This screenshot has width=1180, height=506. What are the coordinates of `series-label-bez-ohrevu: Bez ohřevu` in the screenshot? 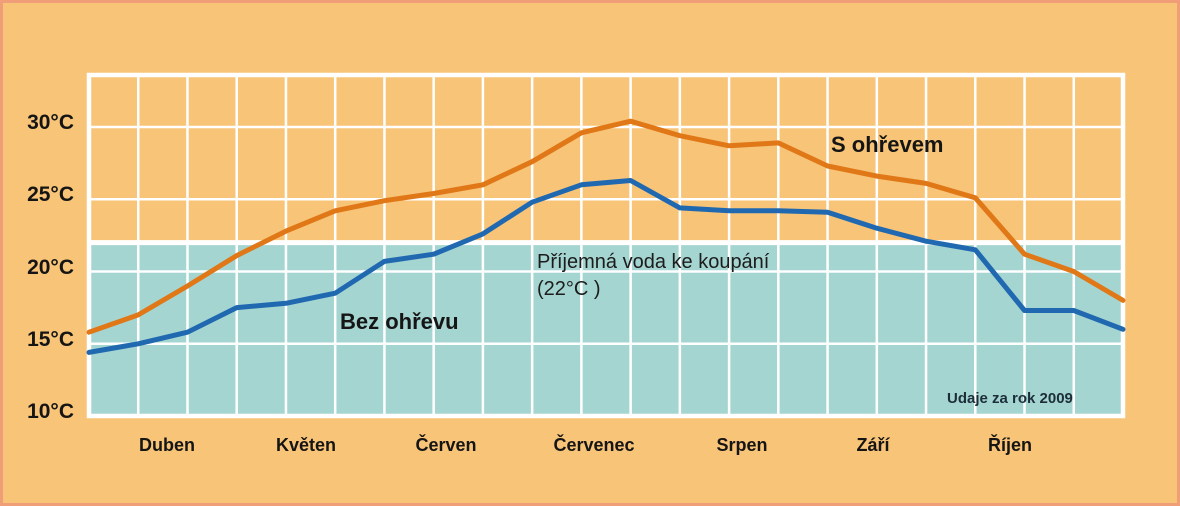 It's located at (399, 321).